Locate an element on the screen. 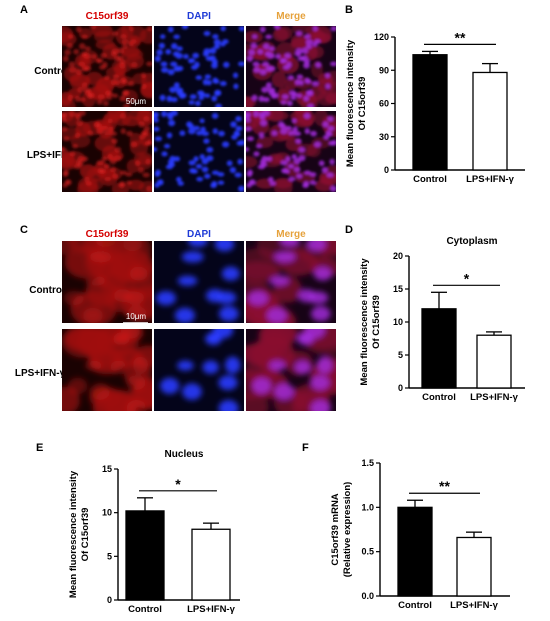  chart-d-category-label-0: Control is located at coordinates (439, 397).